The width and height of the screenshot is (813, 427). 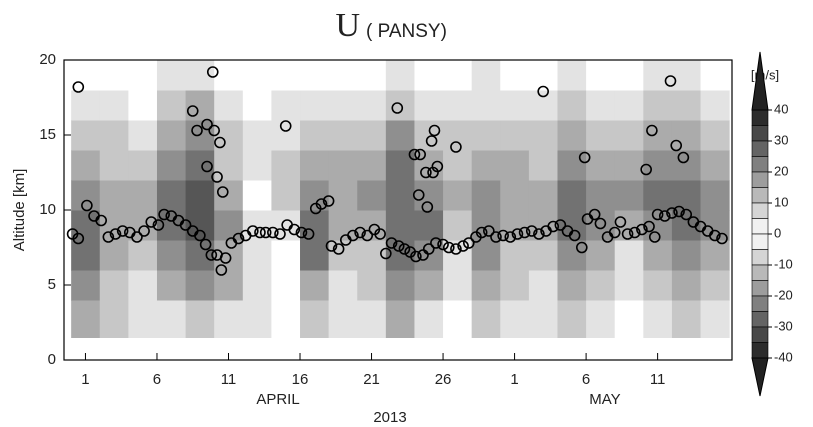 What do you see at coordinates (47, 134) in the screenshot?
I see `y-tick-label: 15` at bounding box center [47, 134].